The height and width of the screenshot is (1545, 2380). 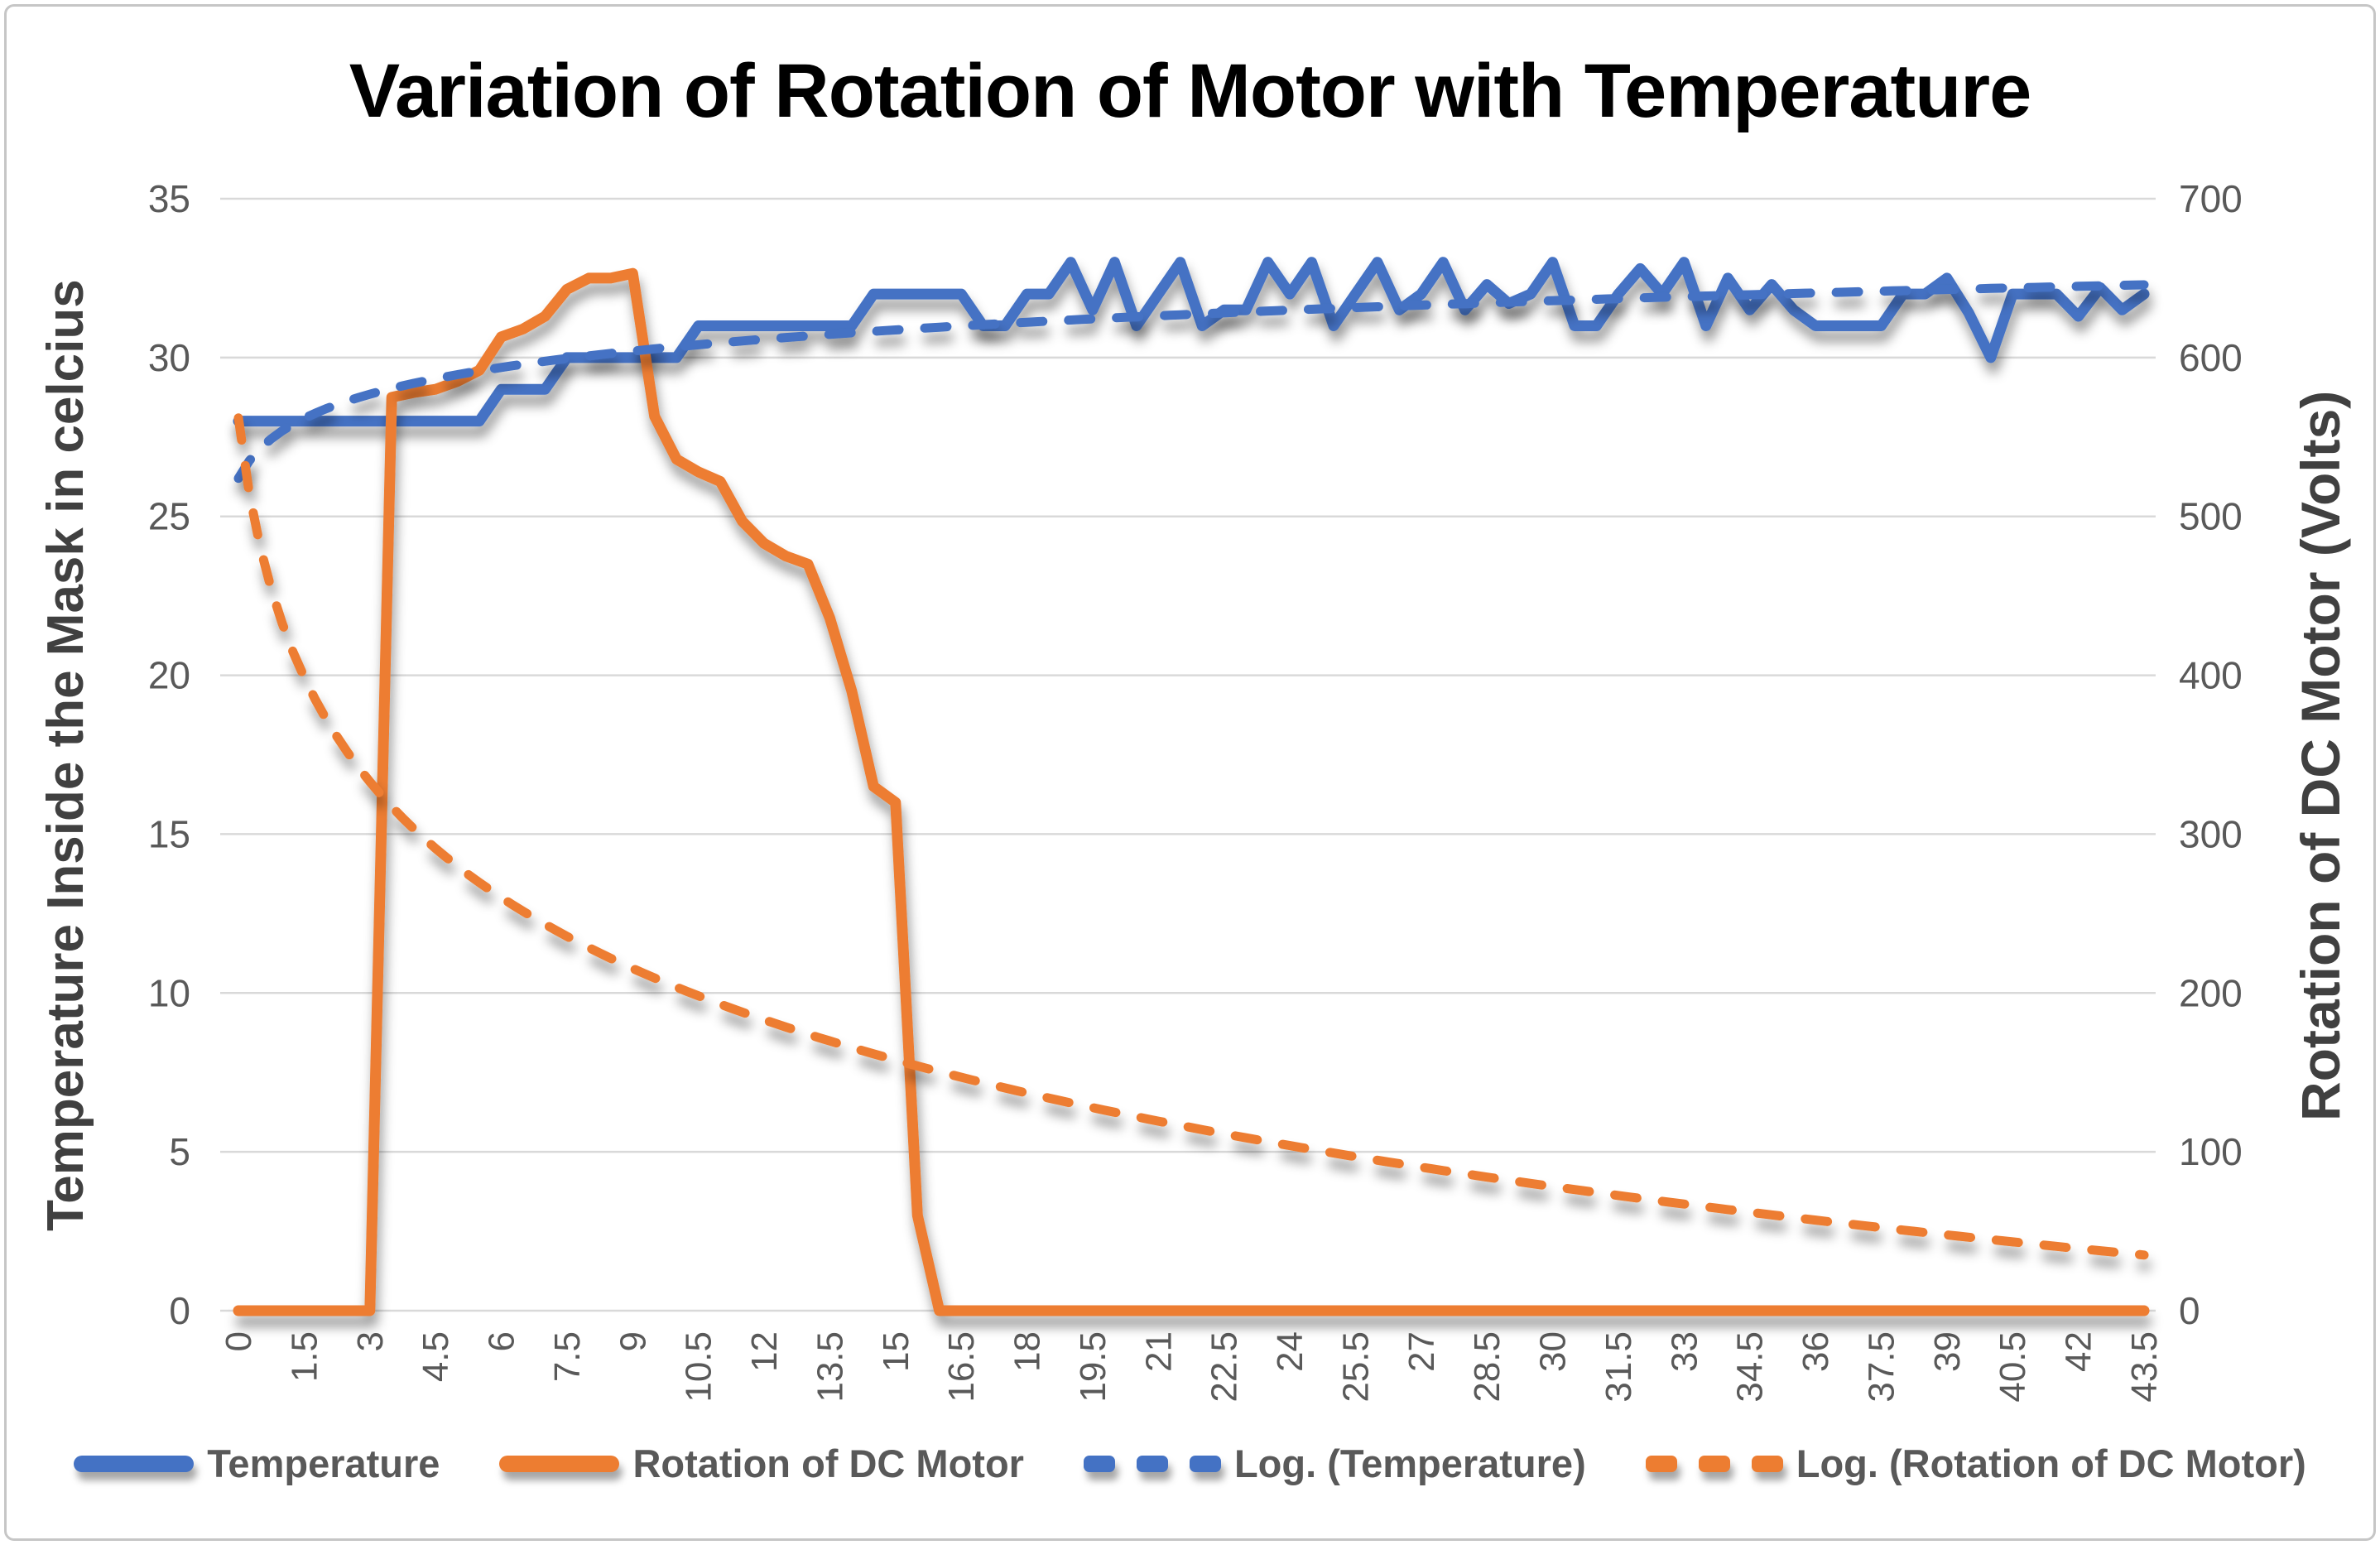 I want to click on left-axis-tick-label: 30, so click(x=169, y=358).